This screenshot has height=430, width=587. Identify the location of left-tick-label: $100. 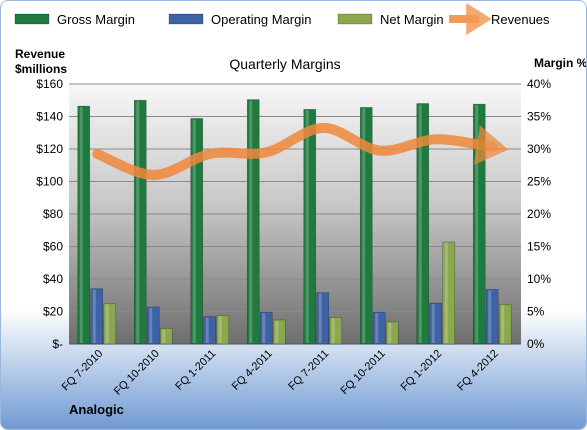
(49, 182).